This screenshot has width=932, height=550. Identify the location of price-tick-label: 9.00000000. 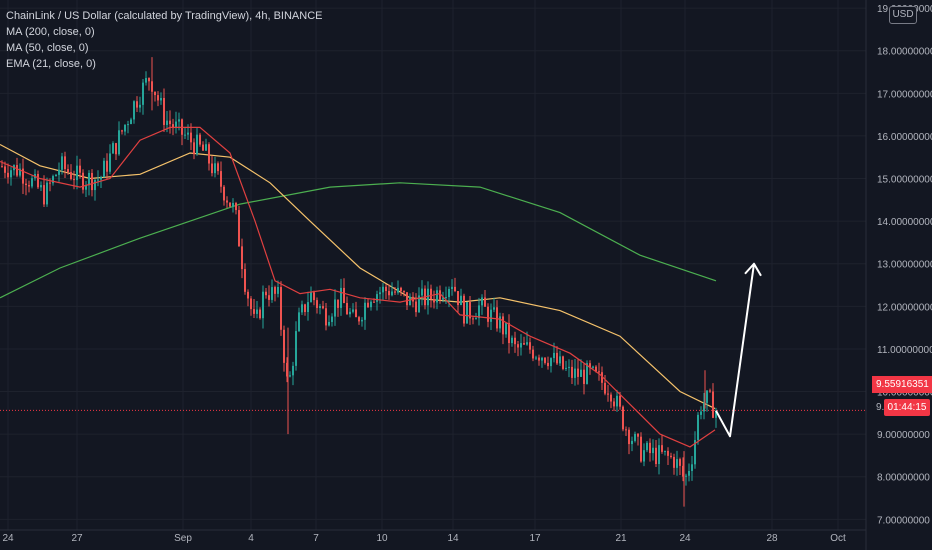
(903, 435).